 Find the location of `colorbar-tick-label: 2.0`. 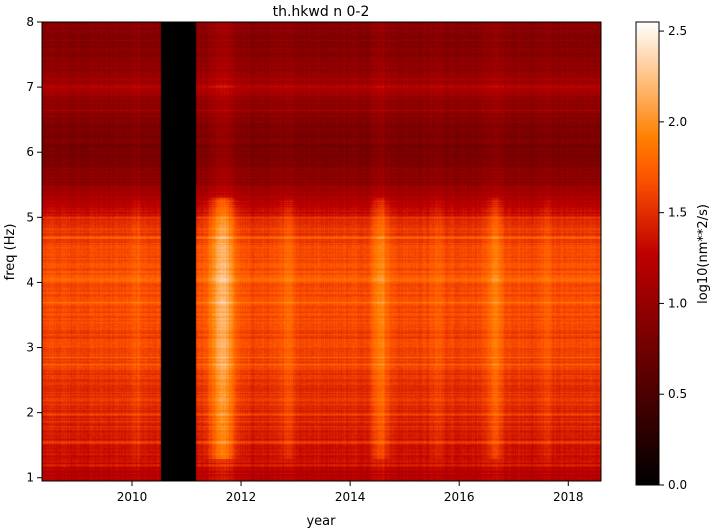

colorbar-tick-label: 2.0 is located at coordinates (677, 122).